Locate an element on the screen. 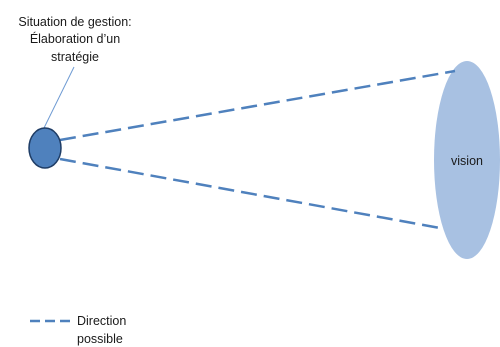 Image resolution: width=500 pixels, height=347 pixels. vision-label: vision is located at coordinates (467, 161).